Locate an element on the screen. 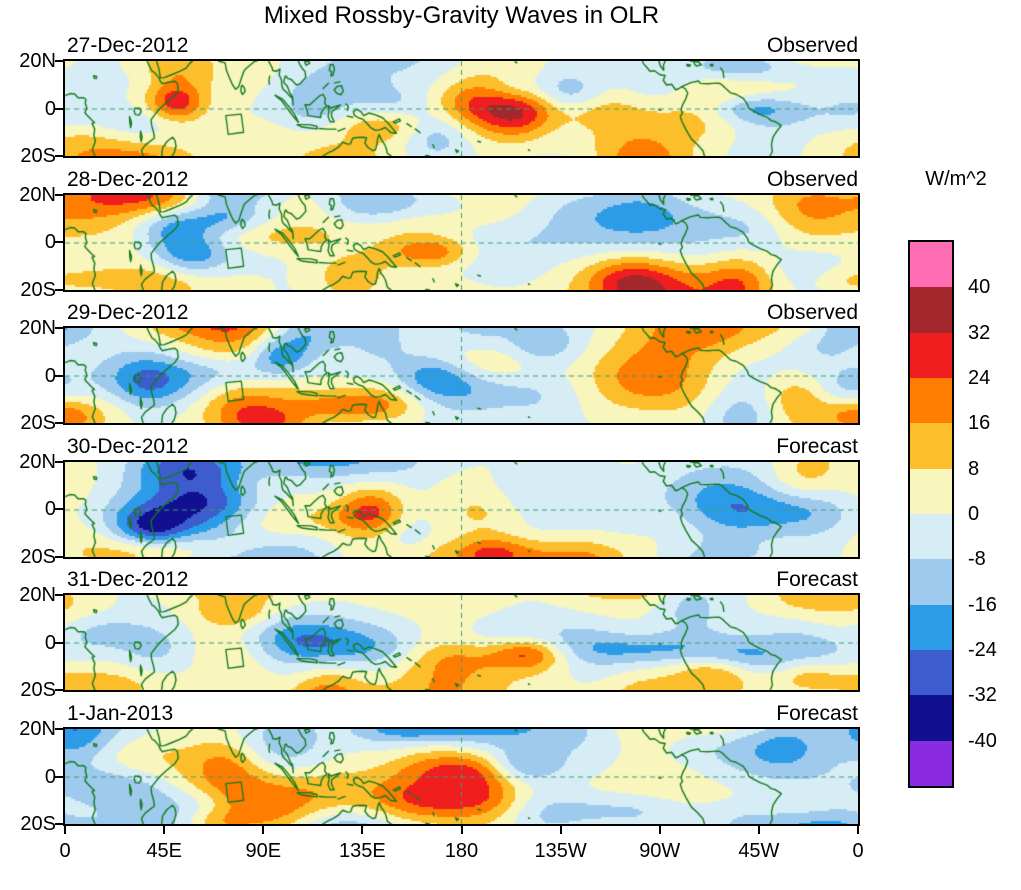 This screenshot has height=890, width=1021. panel-date-label: 31-Dec-2012 is located at coordinates (128, 580).